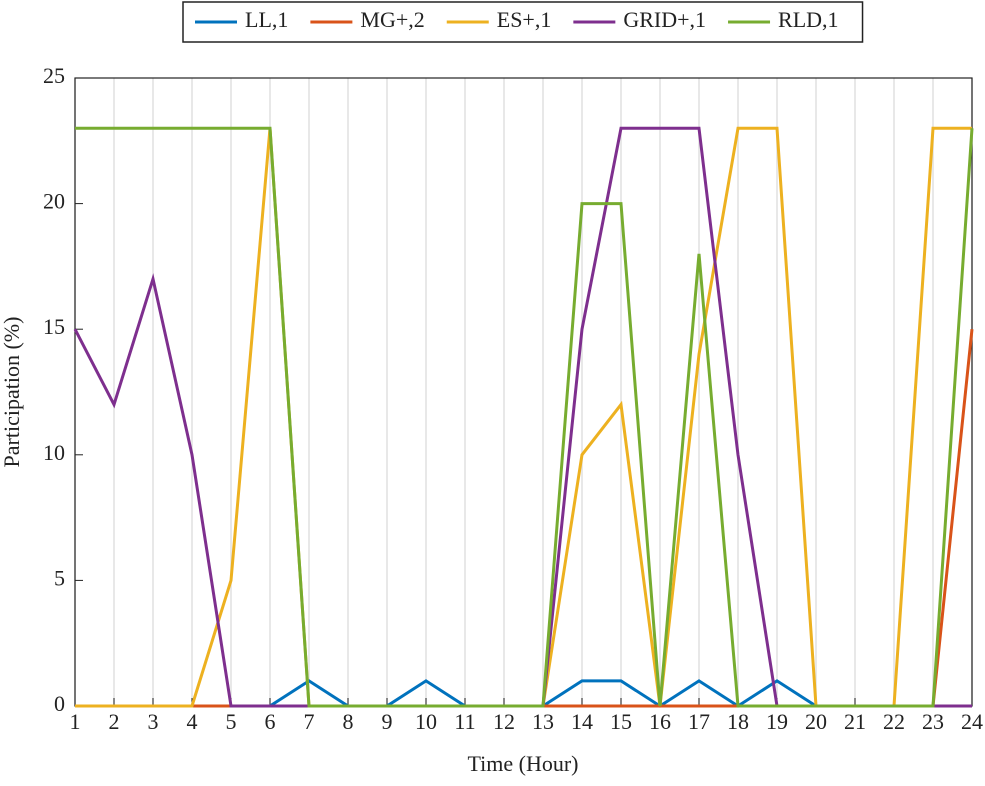  What do you see at coordinates (621, 721) in the screenshot?
I see `x-tick-label: 15` at bounding box center [621, 721].